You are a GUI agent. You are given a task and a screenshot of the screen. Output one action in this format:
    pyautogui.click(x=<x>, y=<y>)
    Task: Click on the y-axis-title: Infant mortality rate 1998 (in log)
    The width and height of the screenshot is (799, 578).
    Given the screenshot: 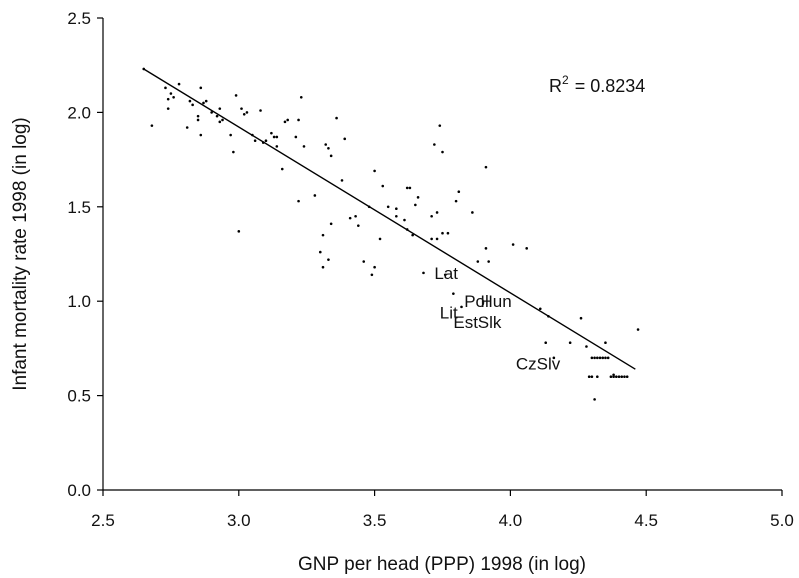 What is the action you would take?
    pyautogui.click(x=20, y=254)
    